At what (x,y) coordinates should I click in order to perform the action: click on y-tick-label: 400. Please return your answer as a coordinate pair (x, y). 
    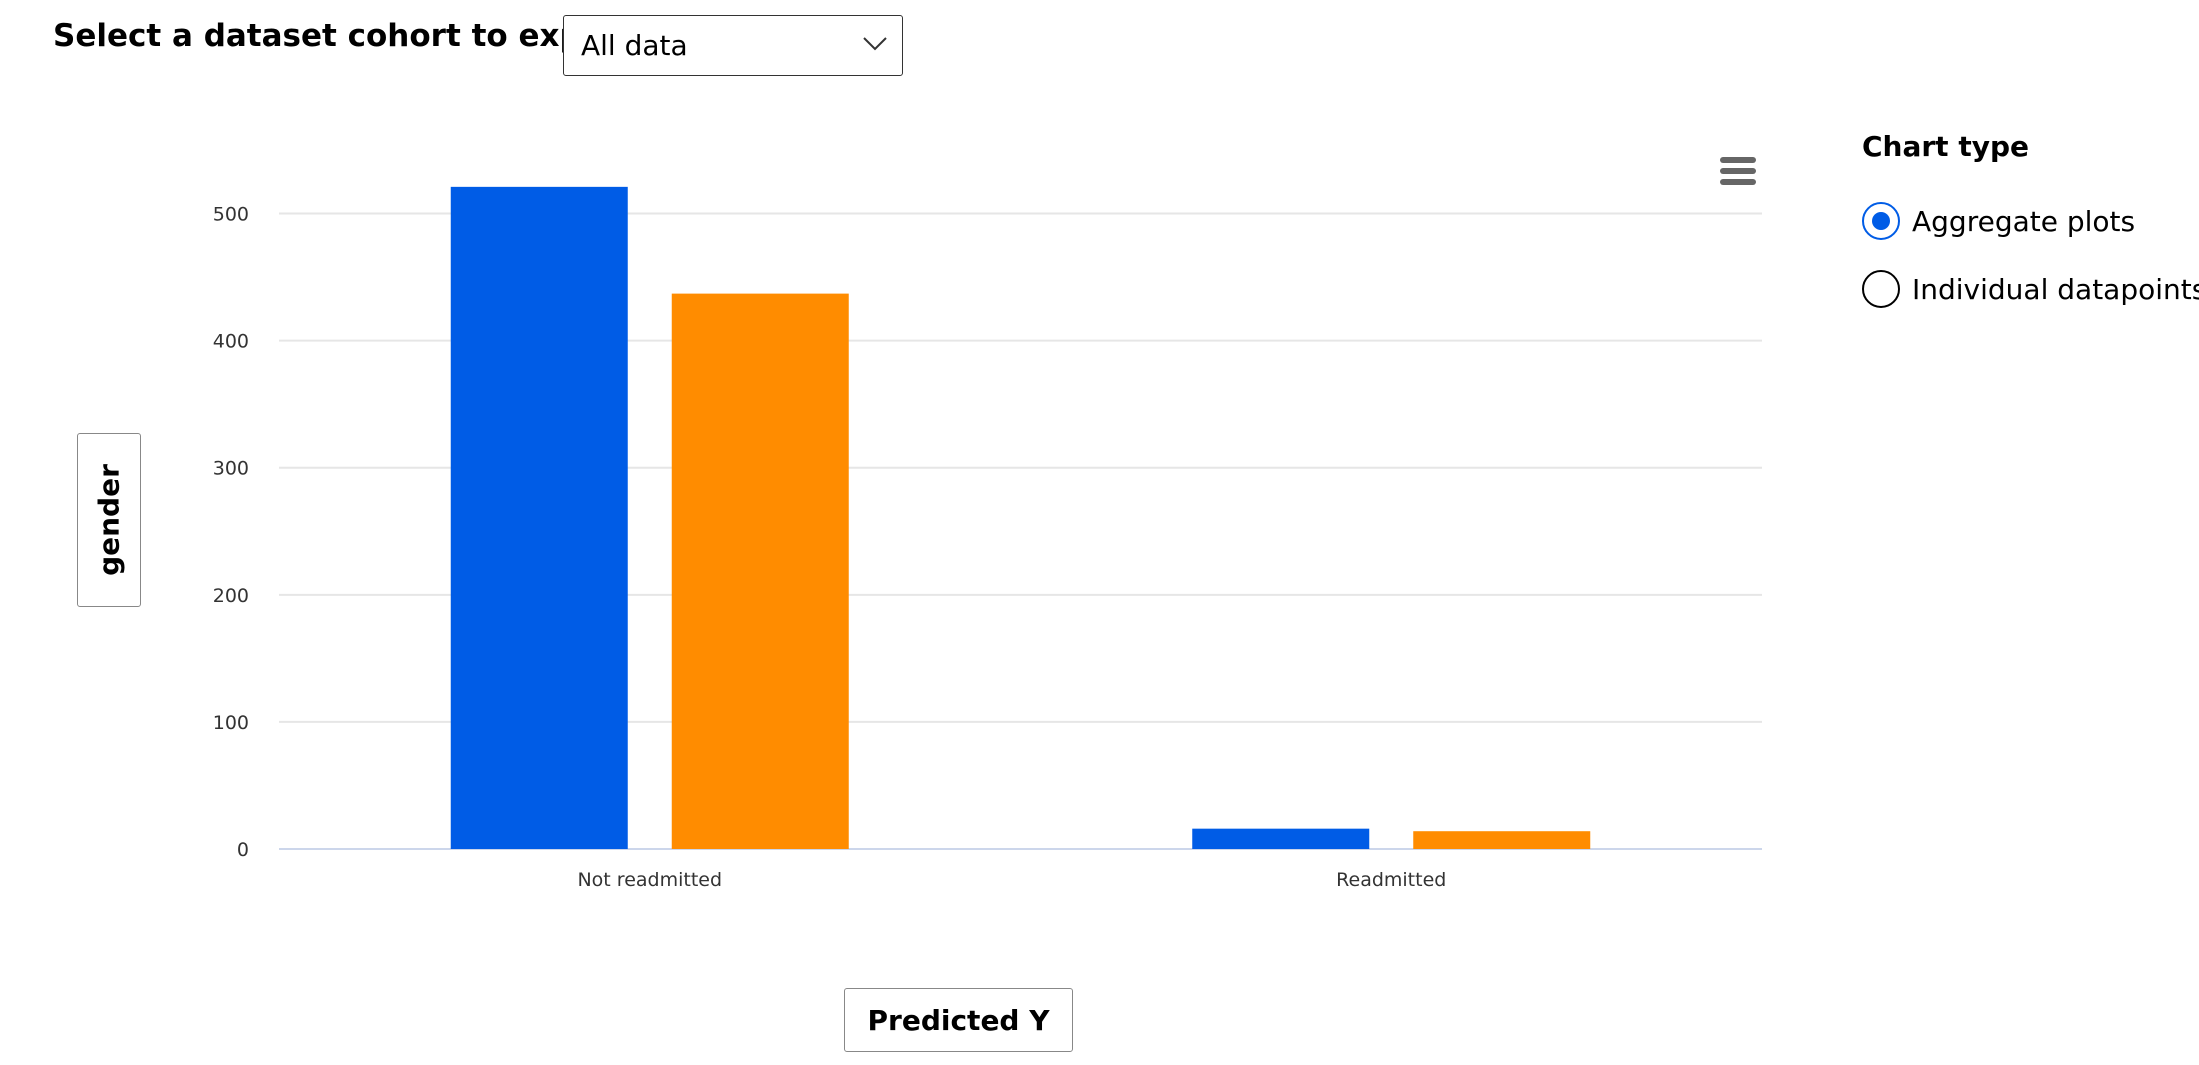
    Looking at the image, I should click on (231, 342).